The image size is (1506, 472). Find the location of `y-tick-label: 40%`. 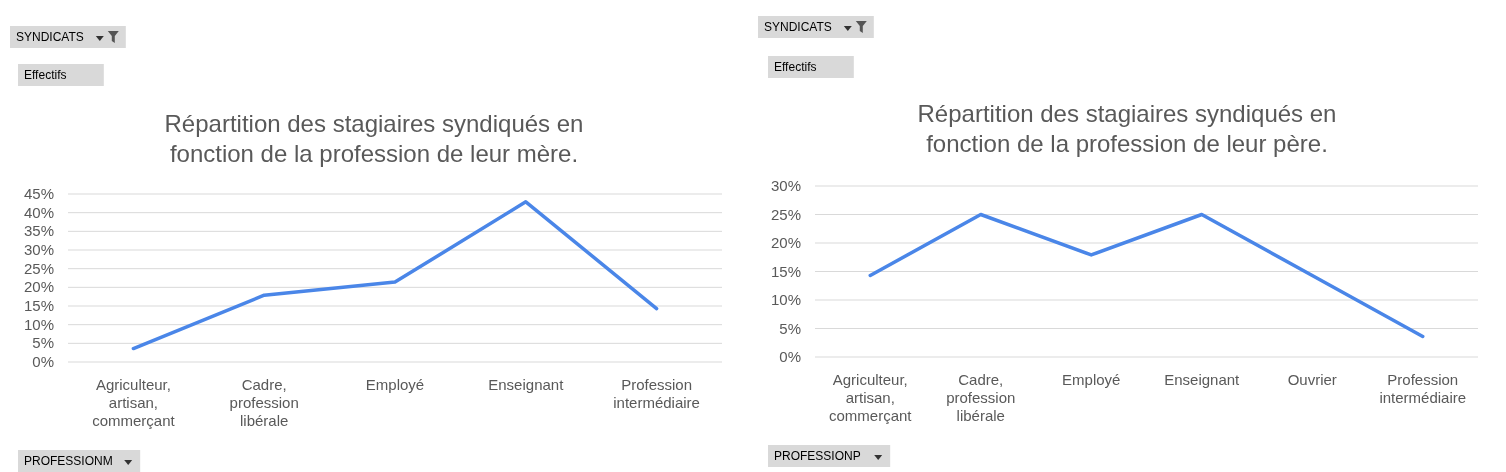

y-tick-label: 40% is located at coordinates (38, 212).